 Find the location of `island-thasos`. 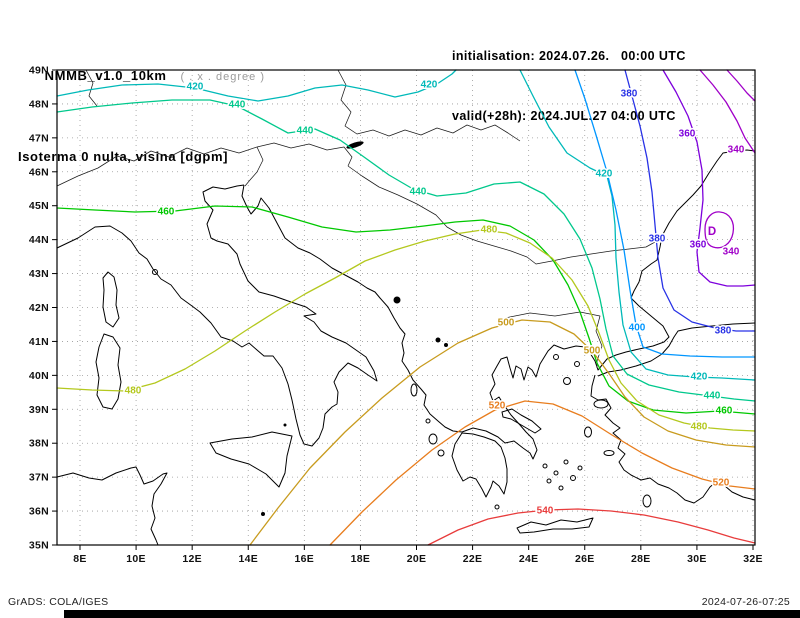

island-thasos is located at coordinates (556, 357).